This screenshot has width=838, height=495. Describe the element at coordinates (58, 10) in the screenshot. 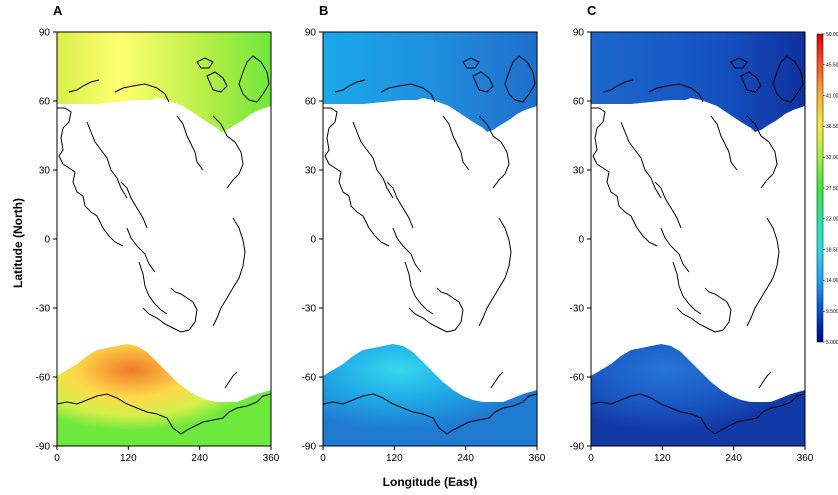

I see `panel-label: A` at that location.